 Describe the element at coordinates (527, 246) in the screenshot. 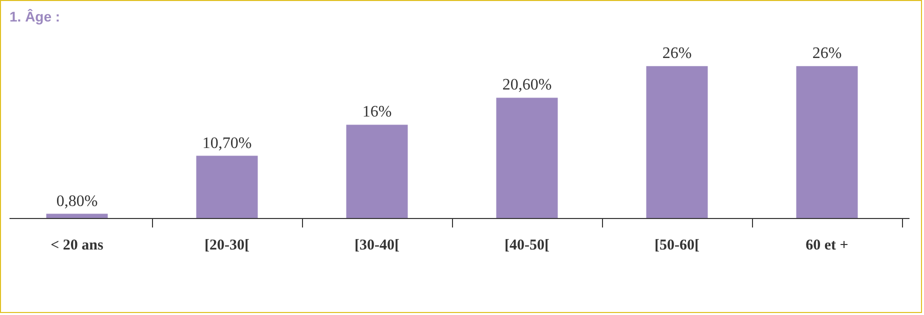

I see `x-tick-label: [40-50[` at that location.